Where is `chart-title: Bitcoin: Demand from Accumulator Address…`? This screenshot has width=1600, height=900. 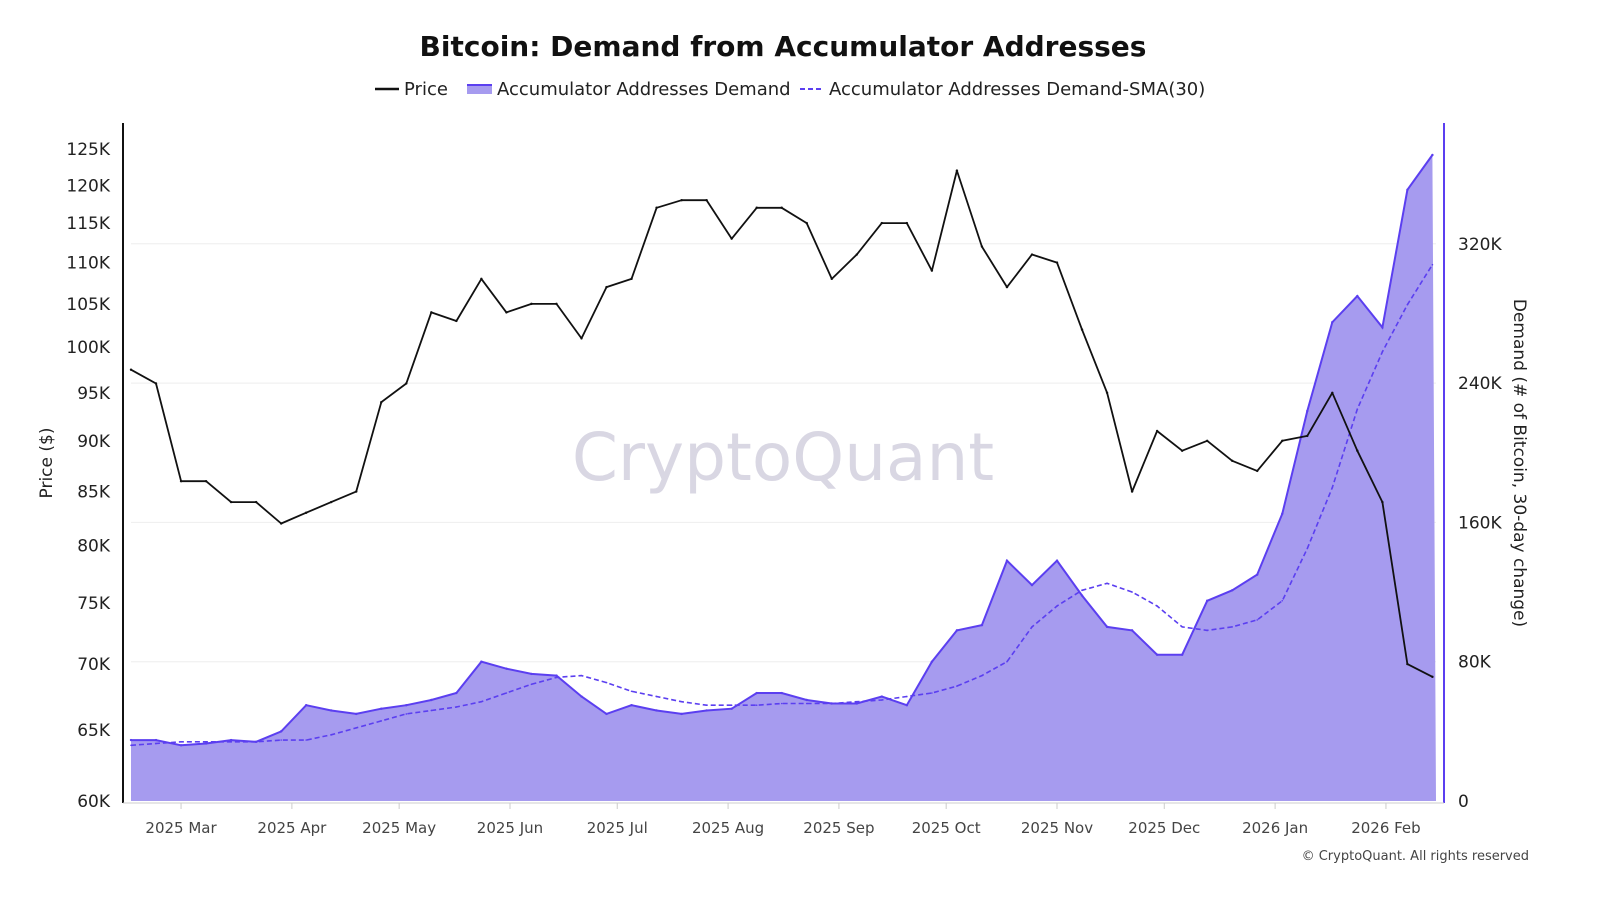 chart-title: Bitcoin: Demand from Accumulator Address… is located at coordinates (783, 46).